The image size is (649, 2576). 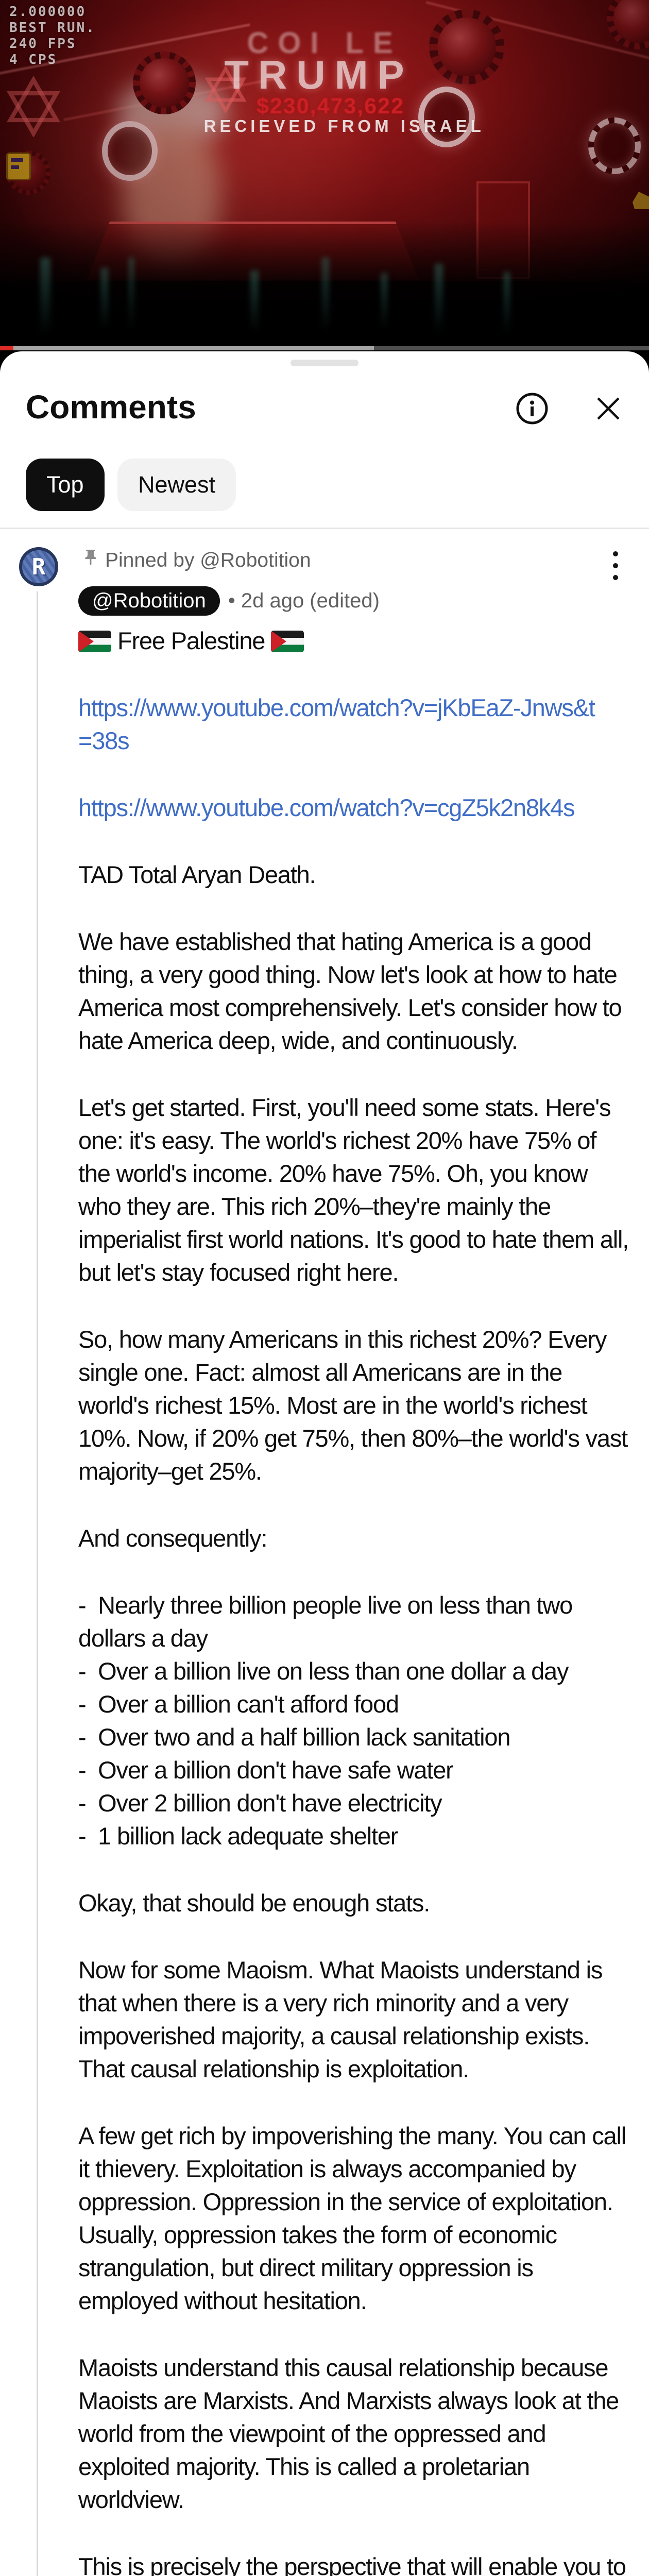 What do you see at coordinates (260, 1803) in the screenshot?
I see `stats-list-item: - Over 2 billion don't have electricity` at bounding box center [260, 1803].